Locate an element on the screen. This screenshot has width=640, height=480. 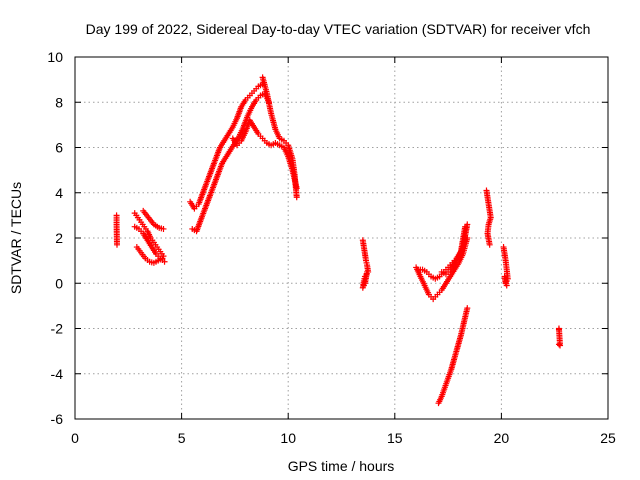
y-tick-label: 10 is located at coordinates (55, 57).